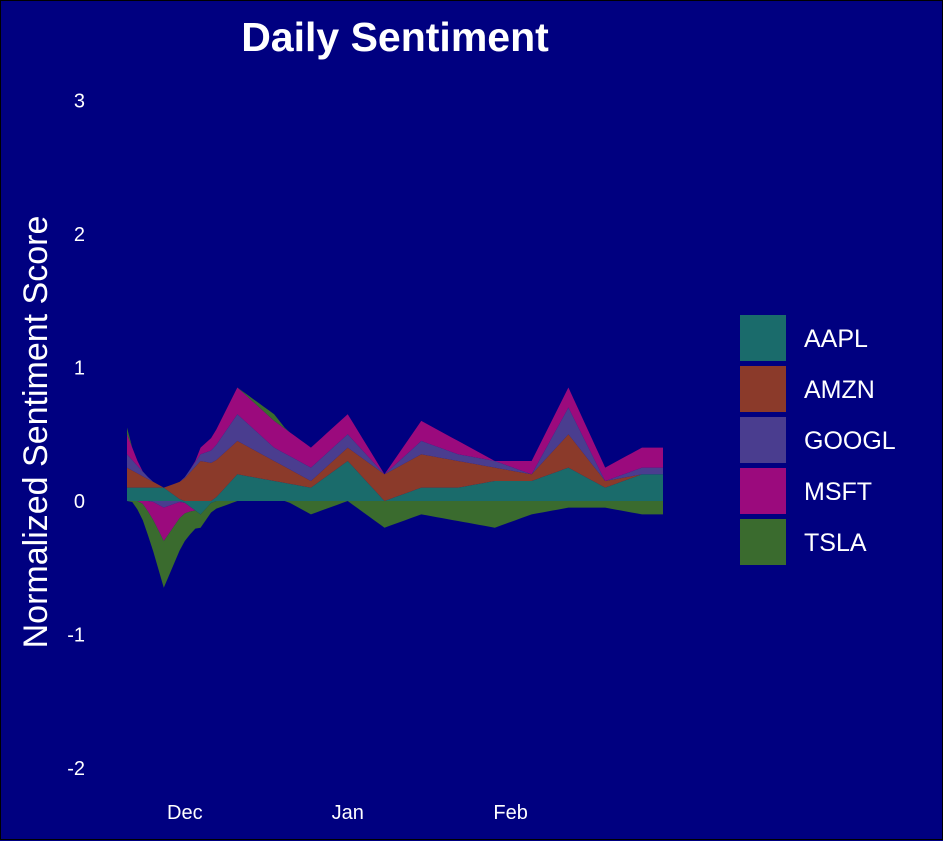 This screenshot has height=841, width=943. What do you see at coordinates (838, 492) in the screenshot?
I see `legend-label-msft: MSFT` at bounding box center [838, 492].